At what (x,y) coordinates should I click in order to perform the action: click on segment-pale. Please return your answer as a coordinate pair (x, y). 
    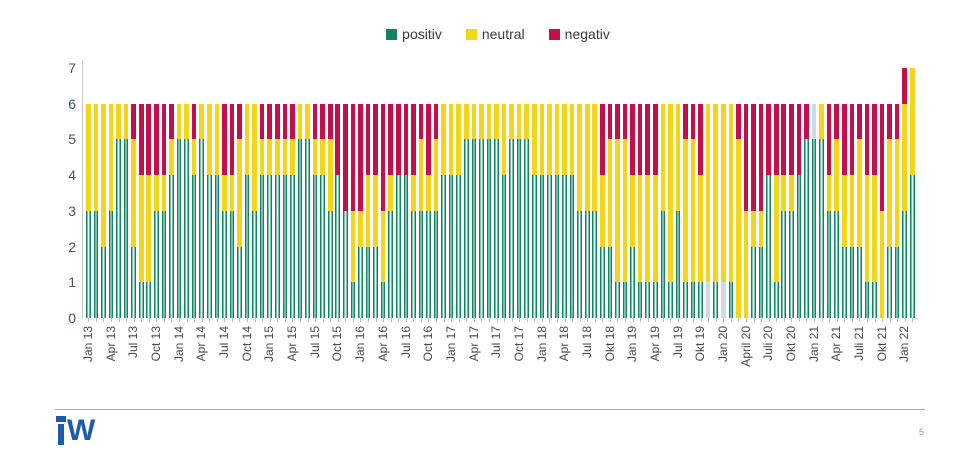
    Looking at the image, I should click on (723, 300).